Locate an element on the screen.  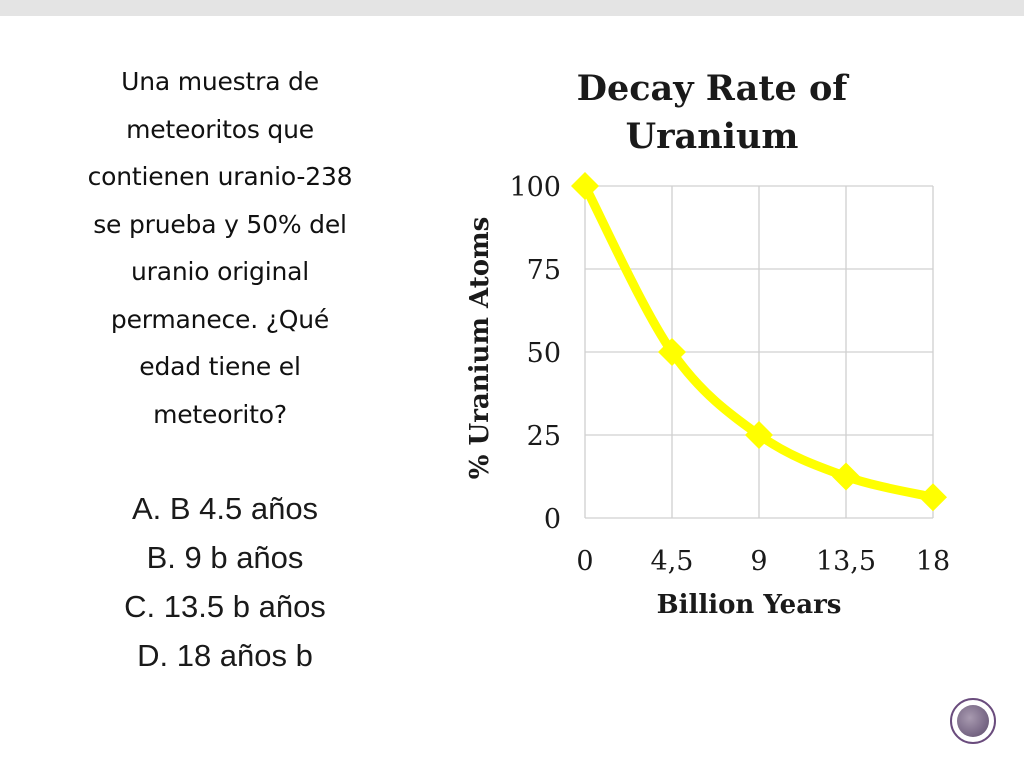
x-tick-label: 13,5 is located at coordinates (846, 561).